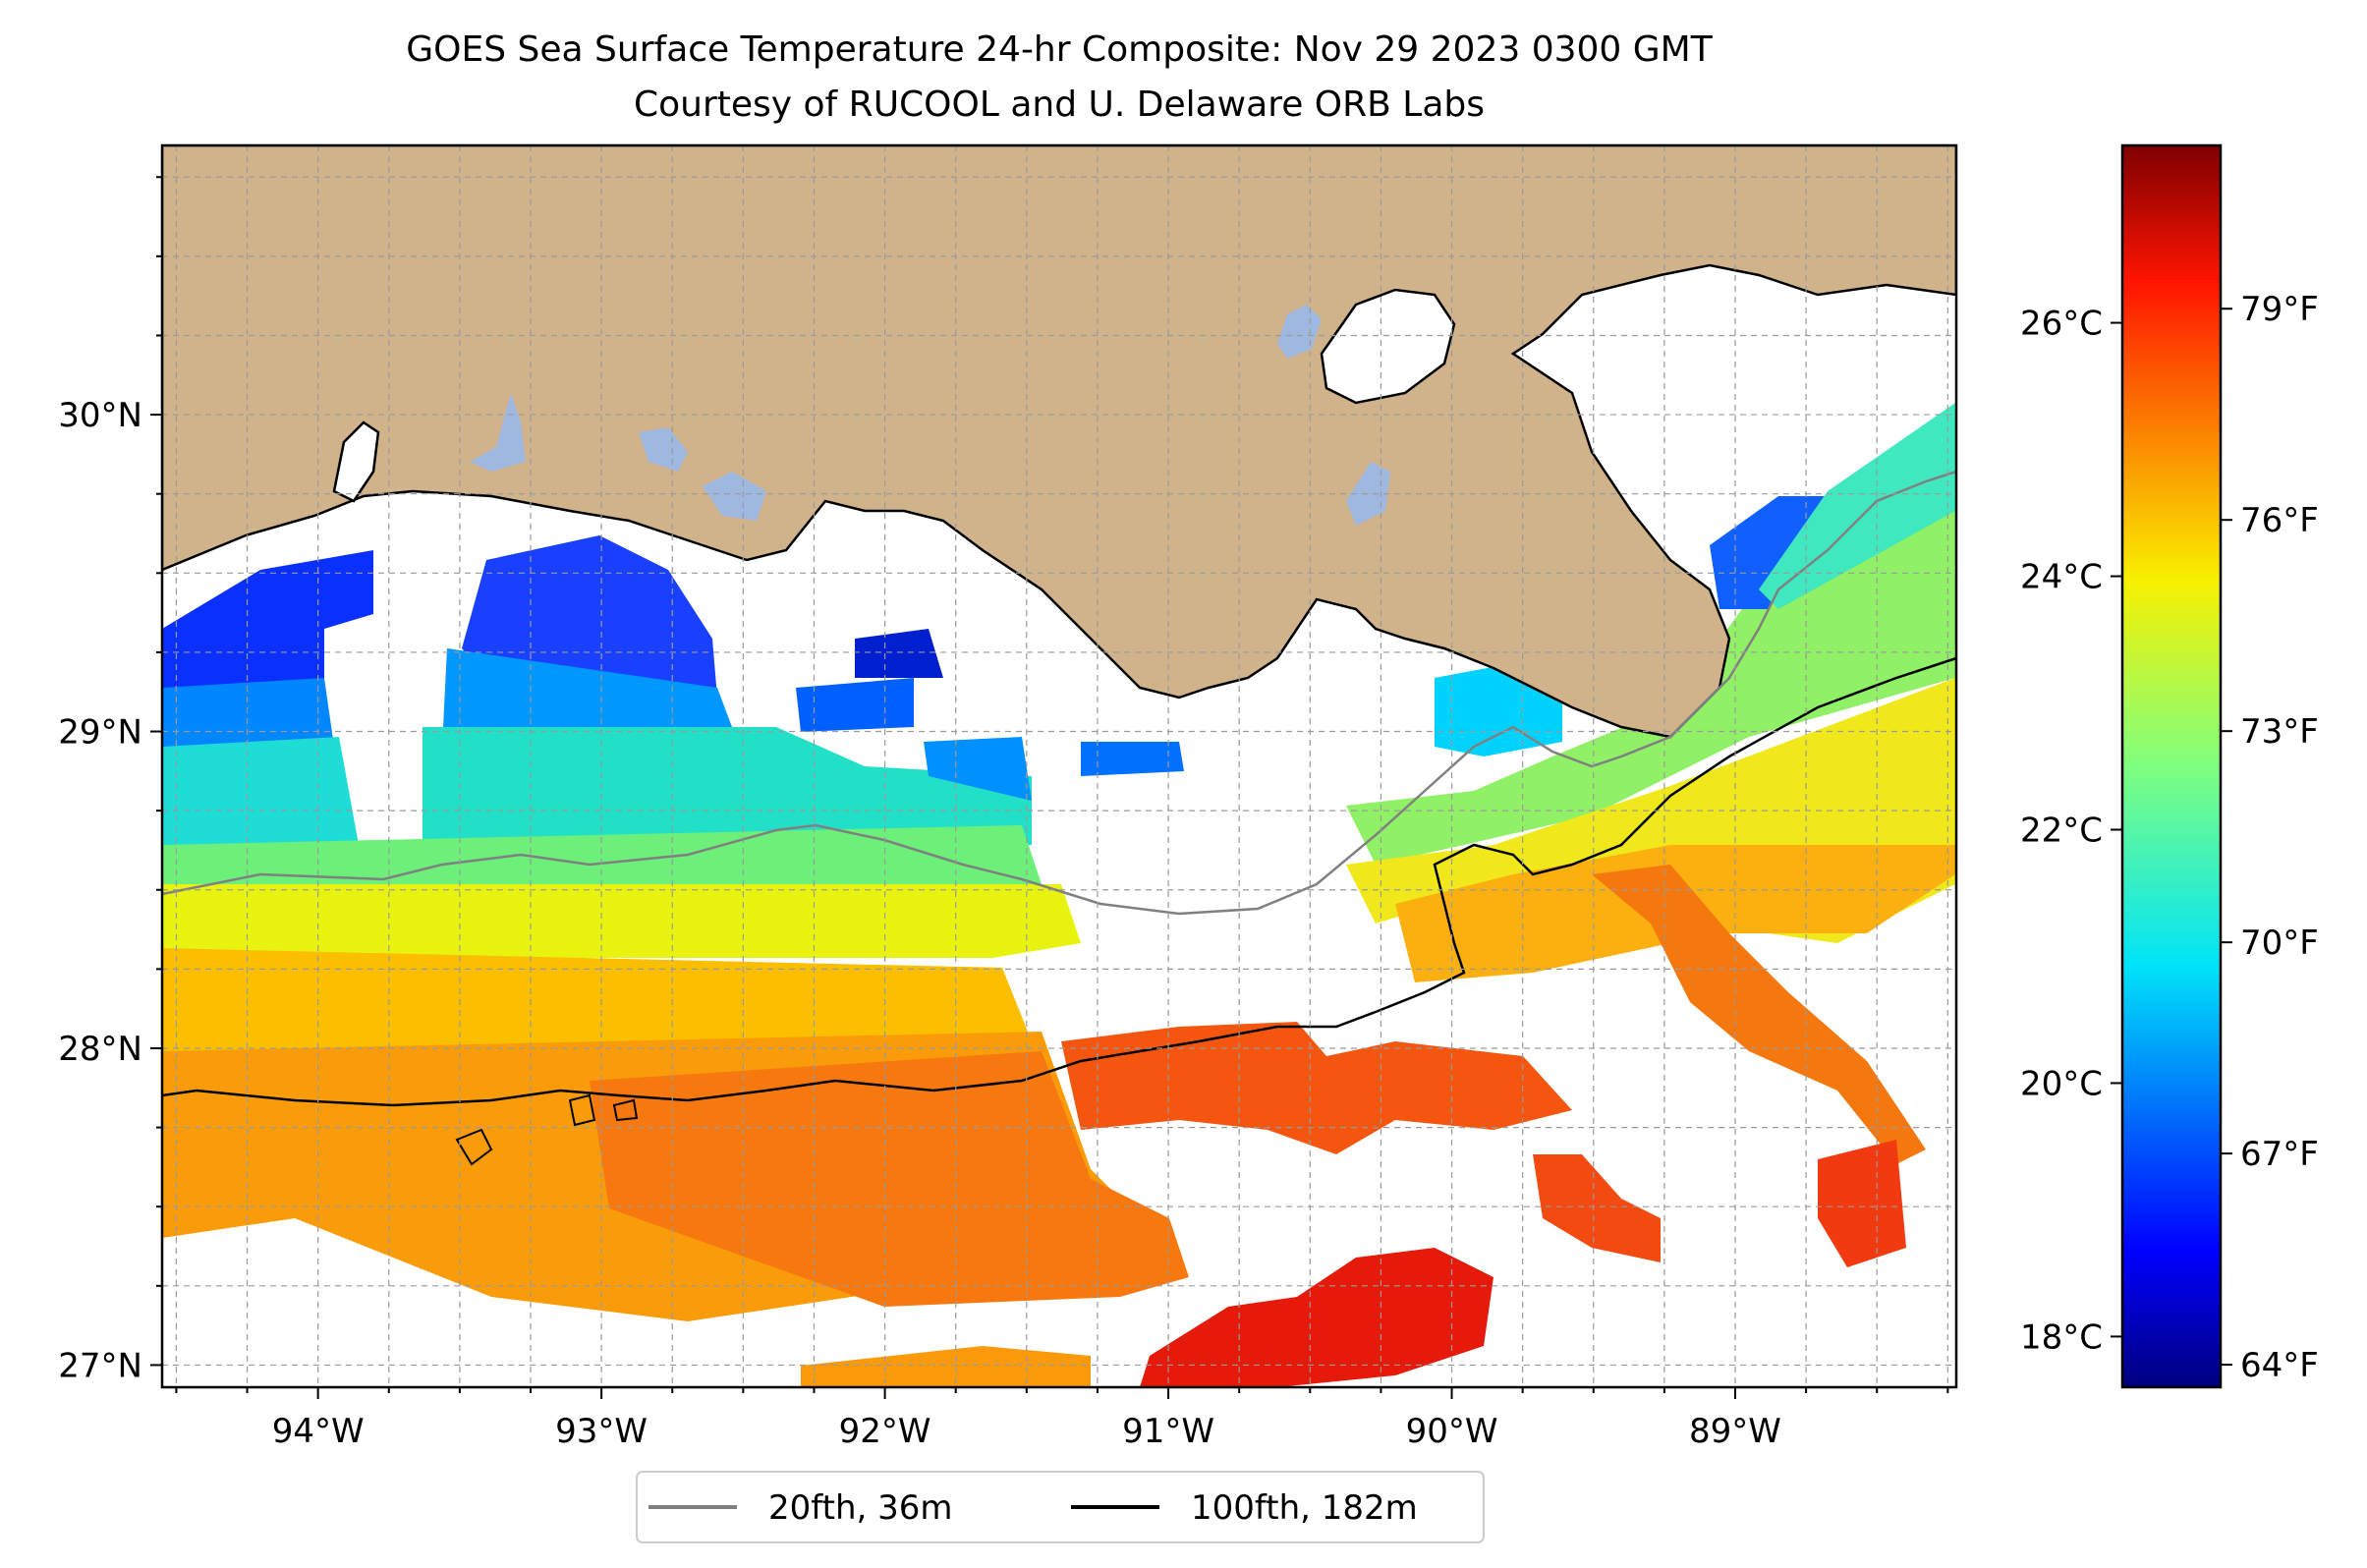  Describe the element at coordinates (2061, 577) in the screenshot. I see `colorbar-c-label: 24°C` at that location.